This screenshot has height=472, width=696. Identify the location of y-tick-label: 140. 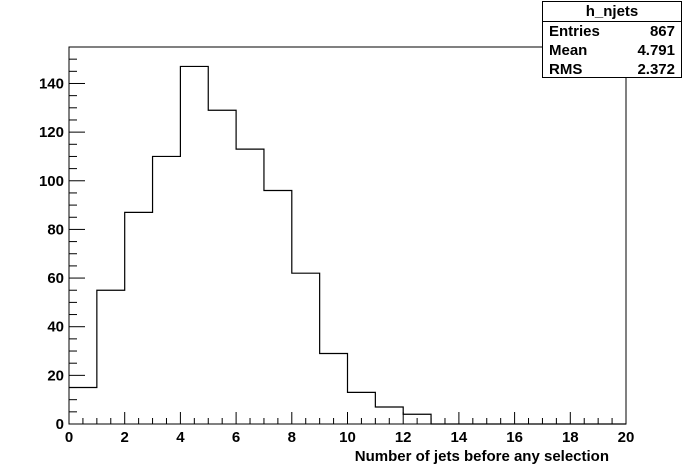
(51, 83).